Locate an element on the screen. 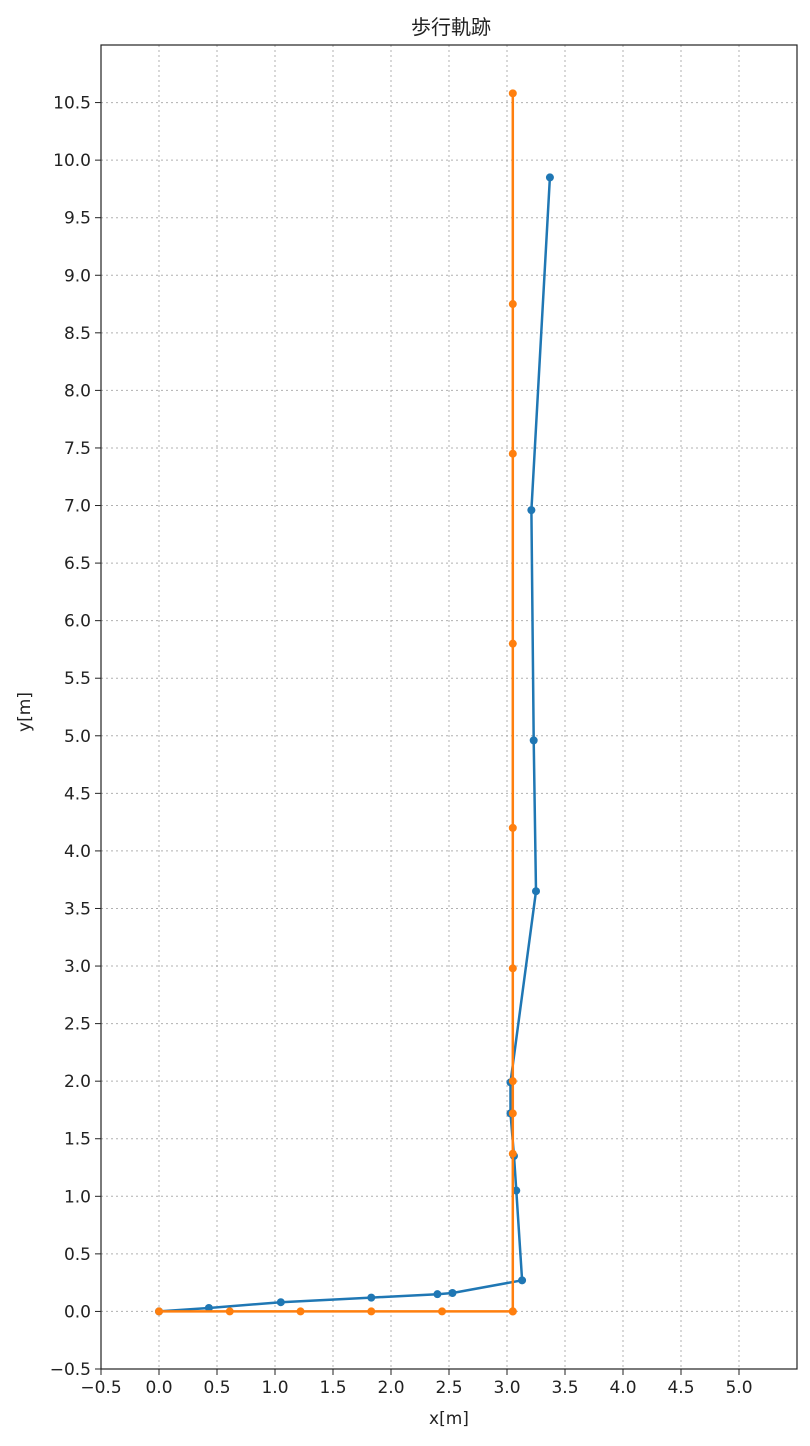  x-tick-label: 0.5 is located at coordinates (216, 1388).